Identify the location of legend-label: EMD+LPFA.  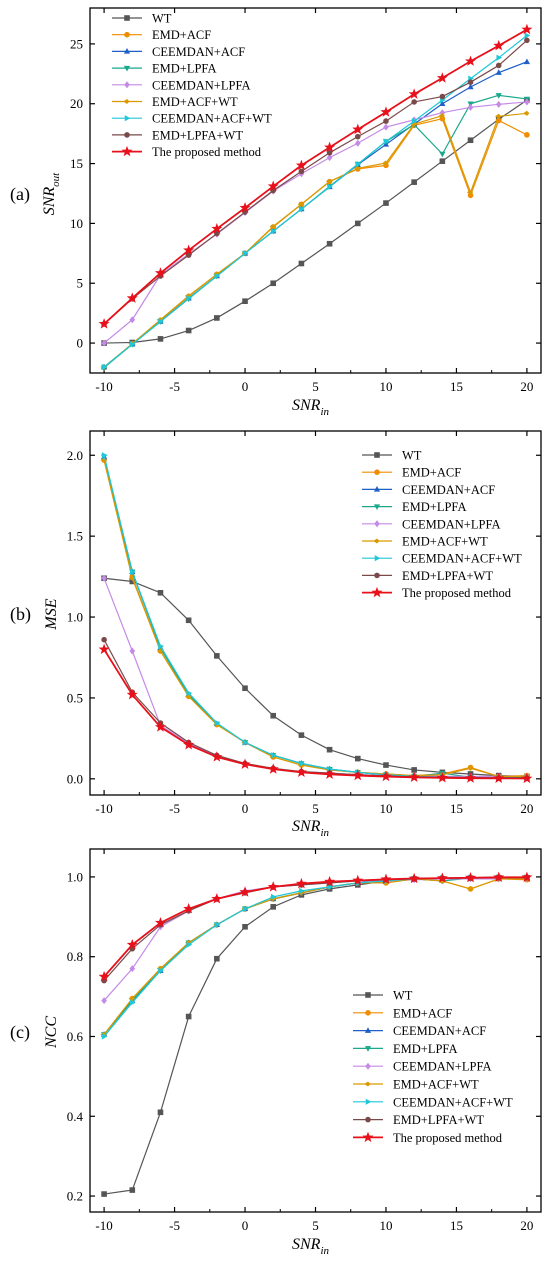
(425, 1049).